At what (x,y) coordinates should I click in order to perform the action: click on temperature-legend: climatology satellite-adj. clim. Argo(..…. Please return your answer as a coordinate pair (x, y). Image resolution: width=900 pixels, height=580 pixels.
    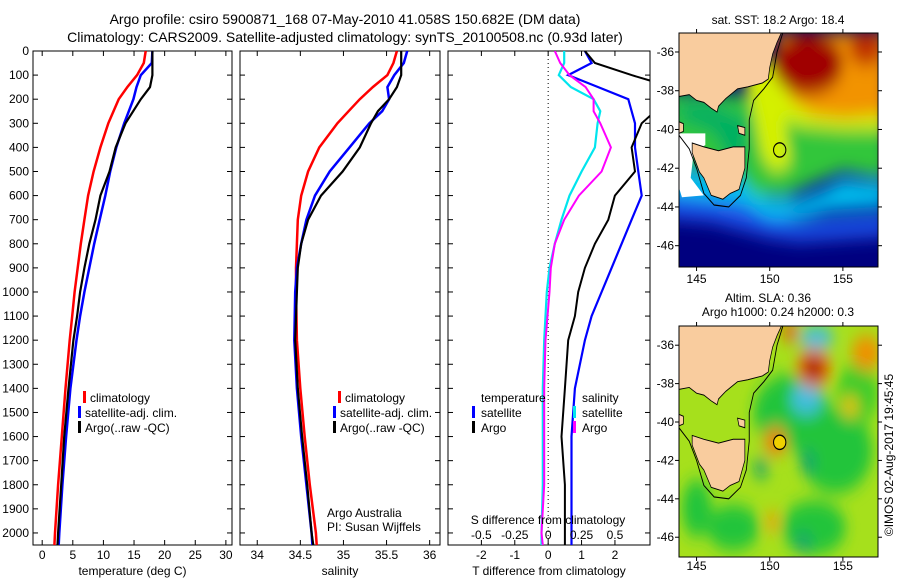
    Looking at the image, I should click on (127, 413).